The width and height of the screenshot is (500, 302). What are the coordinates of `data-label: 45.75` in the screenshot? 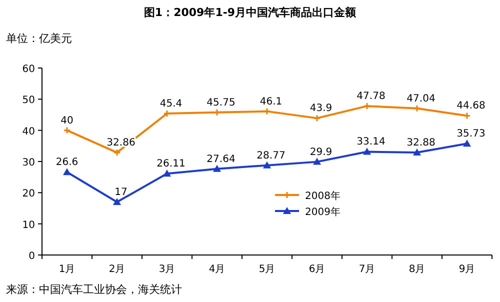 It's located at (221, 102).